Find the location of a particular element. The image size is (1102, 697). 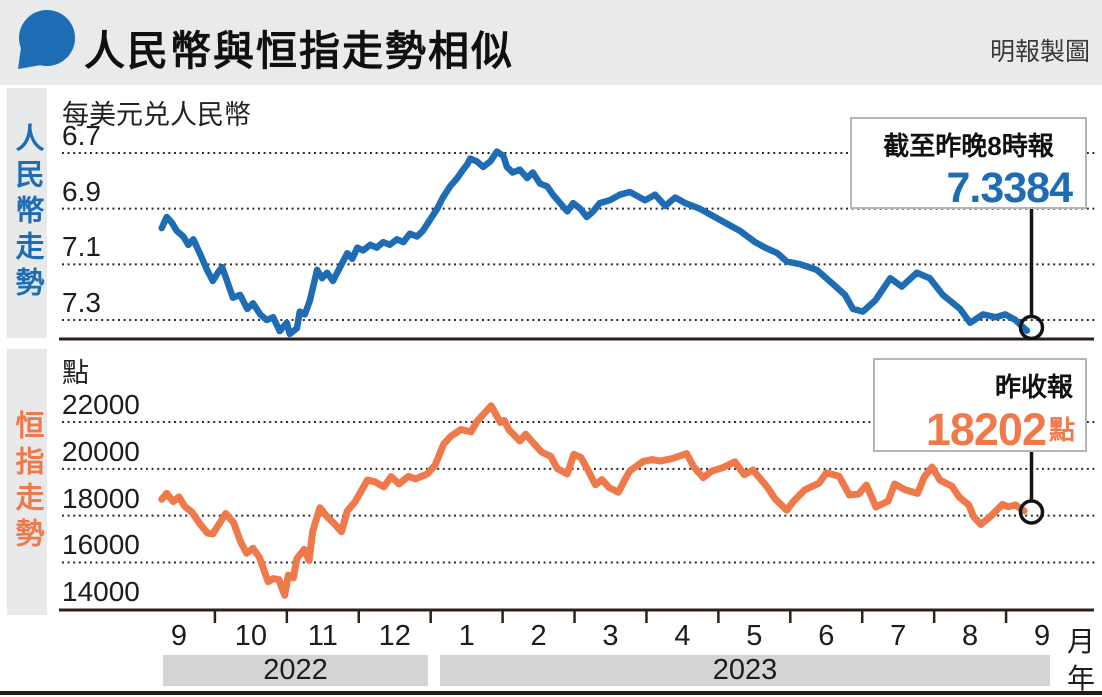

year-bar-2023: 2023 is located at coordinates (745, 670).